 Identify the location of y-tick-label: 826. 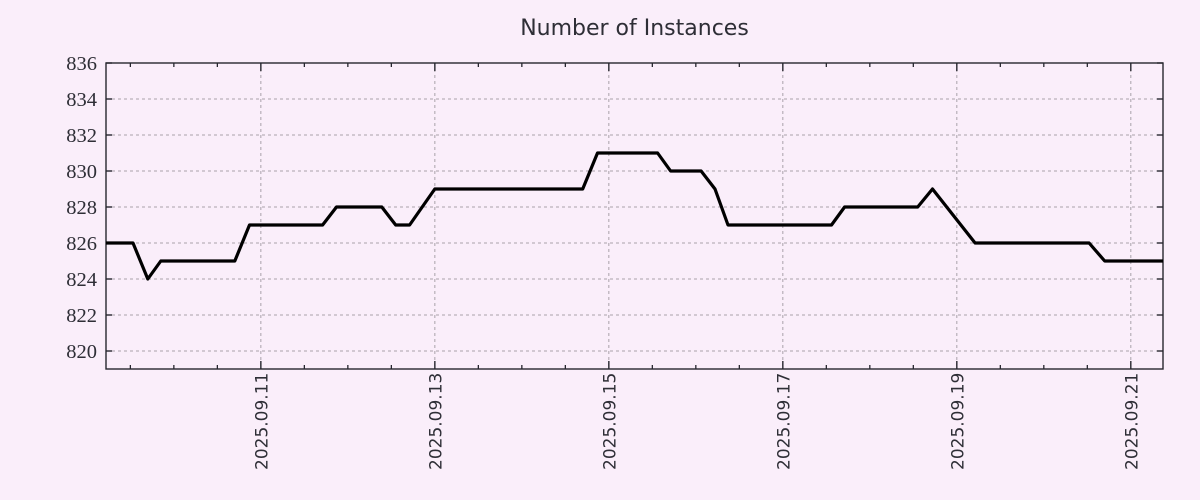
(81, 244).